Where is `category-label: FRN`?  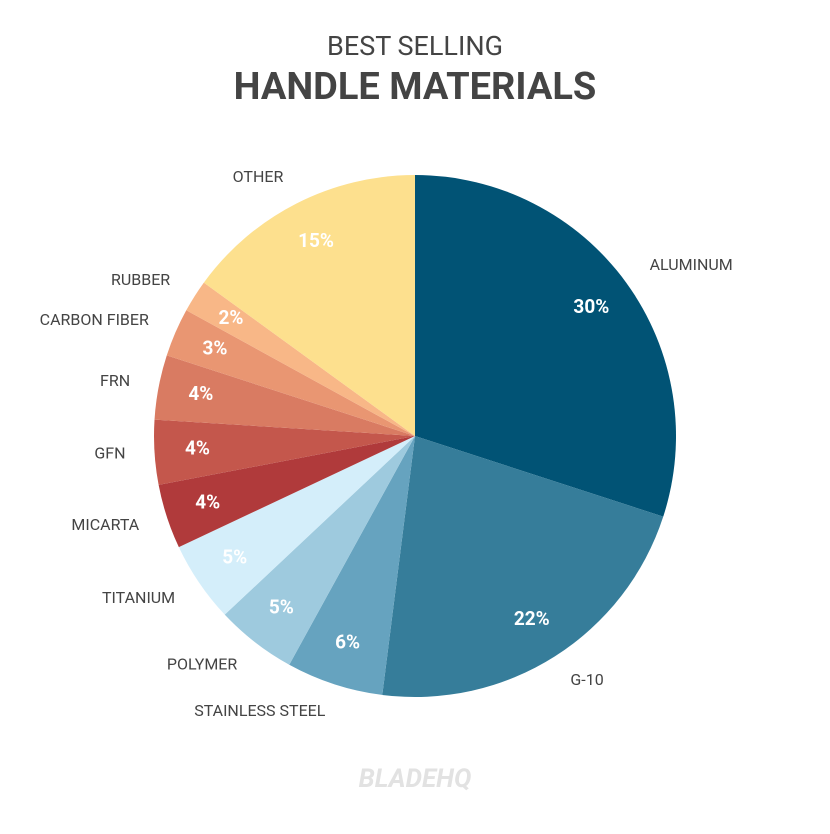 category-label: FRN is located at coordinates (115, 380).